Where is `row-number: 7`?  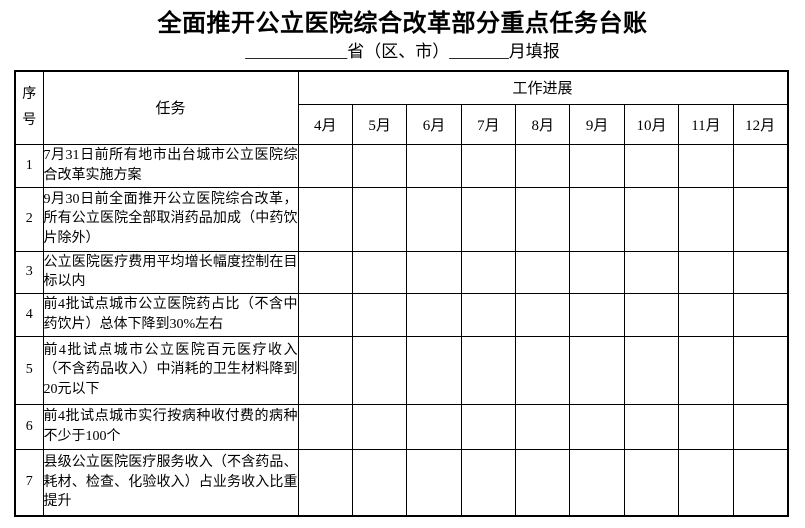 row-number: 7 is located at coordinates (29, 482).